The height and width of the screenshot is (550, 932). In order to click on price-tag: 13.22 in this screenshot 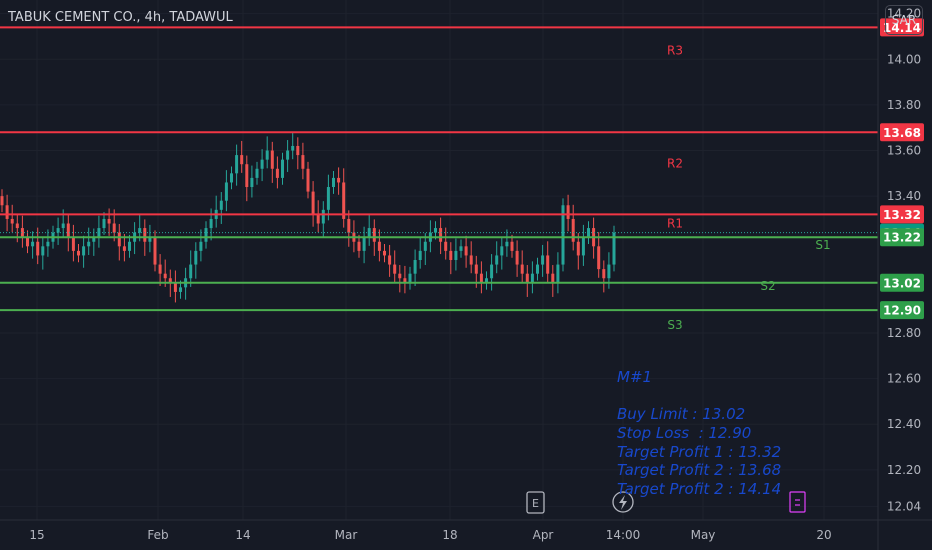, I will do `click(902, 237)`.